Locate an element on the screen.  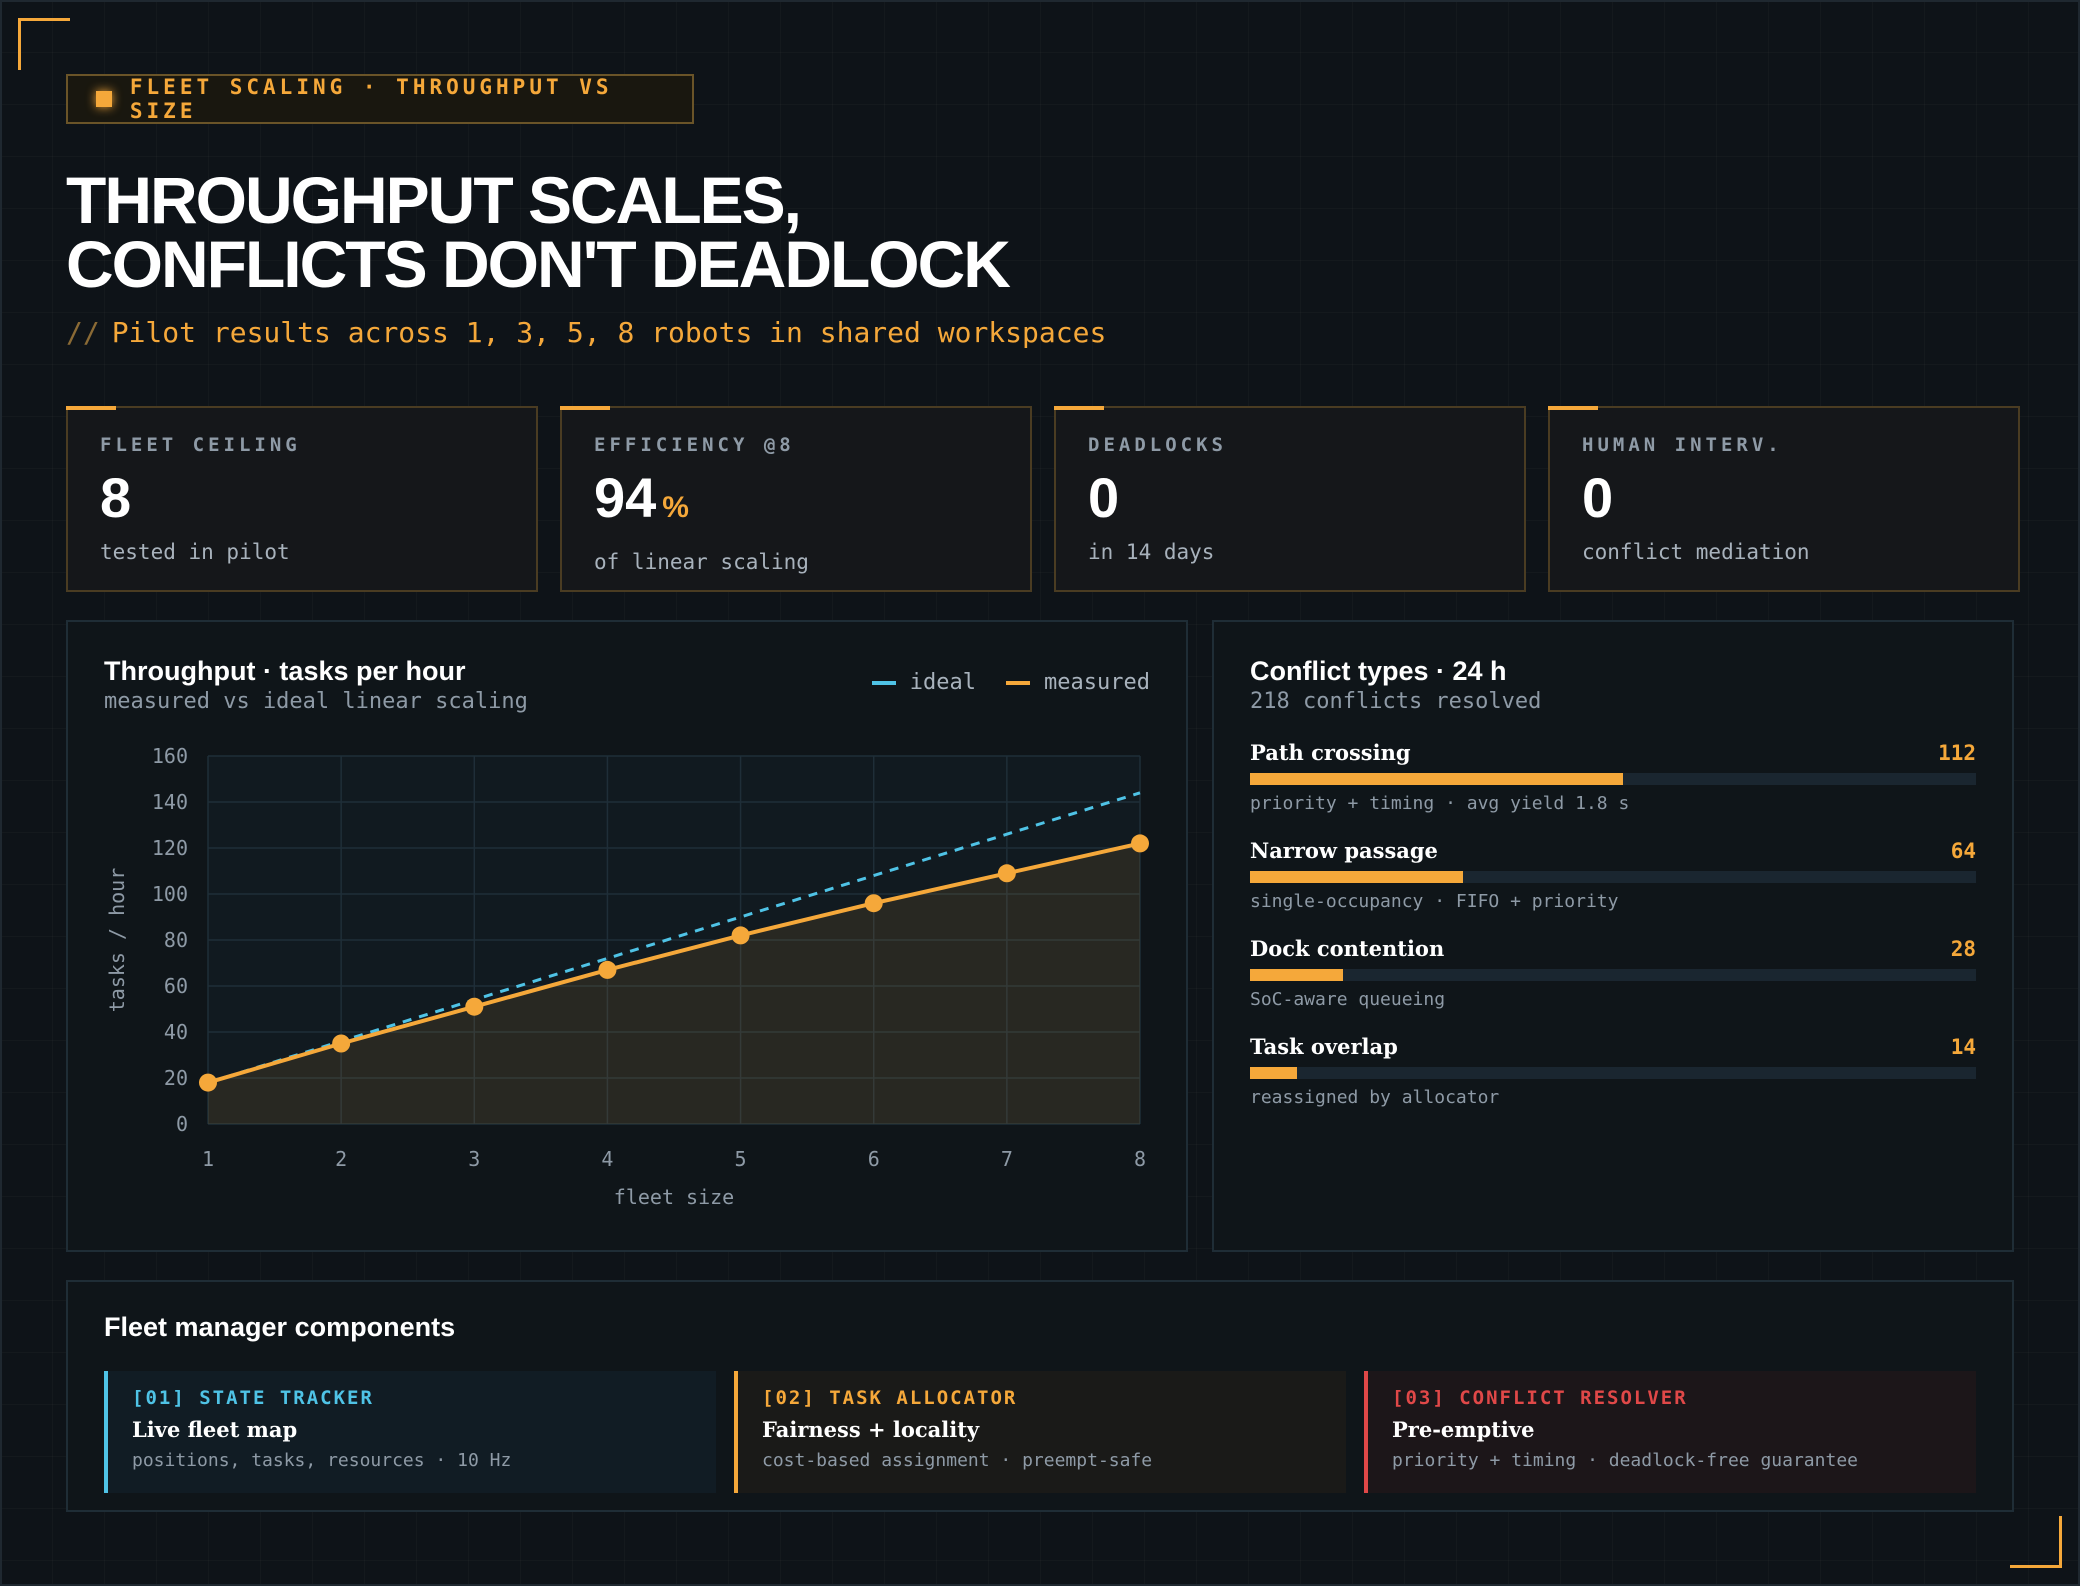
conflict-count: 112 is located at coordinates (1957, 753).